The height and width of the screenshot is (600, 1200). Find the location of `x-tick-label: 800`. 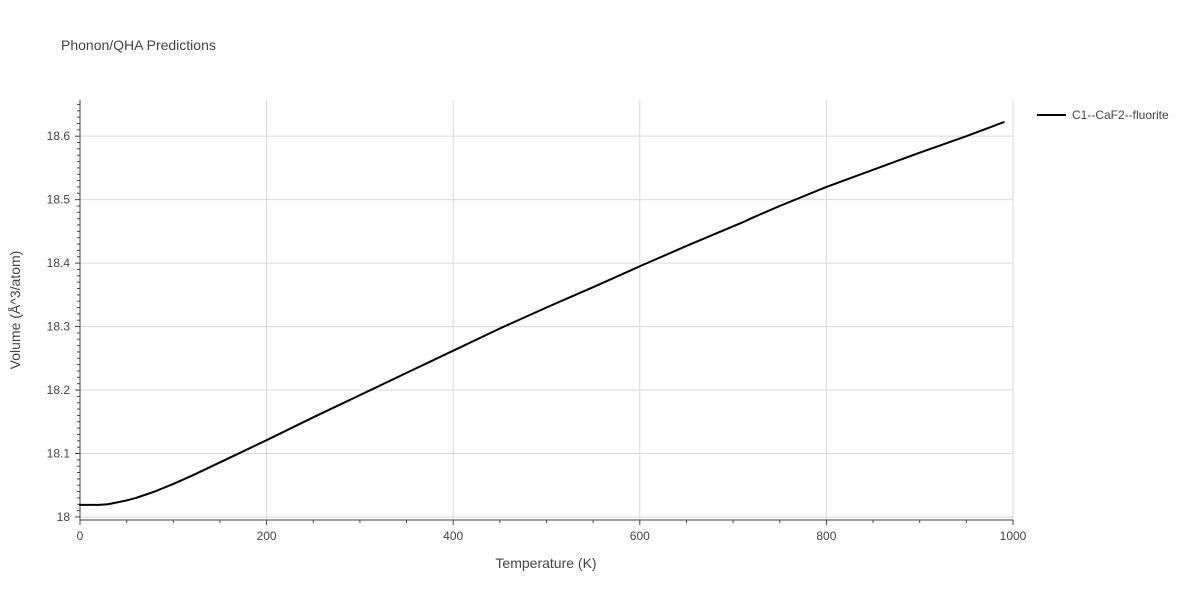

x-tick-label: 800 is located at coordinates (826, 536).